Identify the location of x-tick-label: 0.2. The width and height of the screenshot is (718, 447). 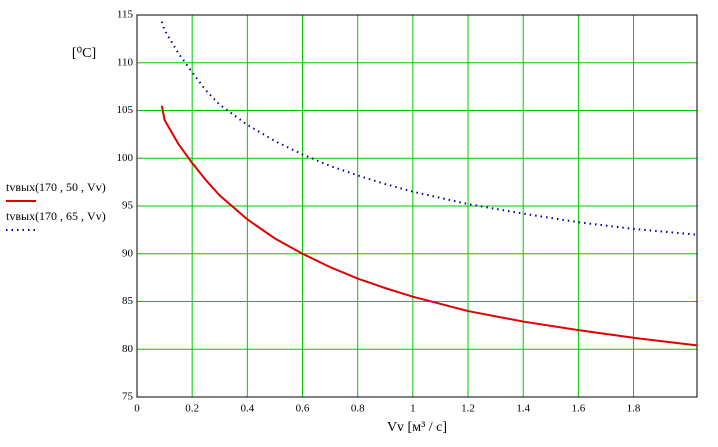
(192, 409).